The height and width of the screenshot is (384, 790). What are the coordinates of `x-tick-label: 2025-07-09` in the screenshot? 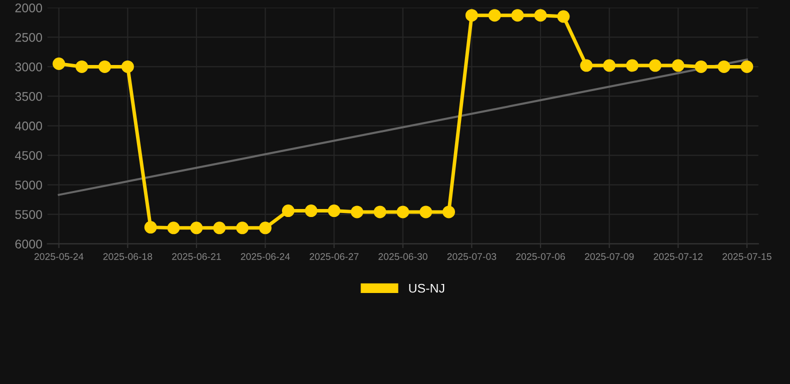 It's located at (609, 256).